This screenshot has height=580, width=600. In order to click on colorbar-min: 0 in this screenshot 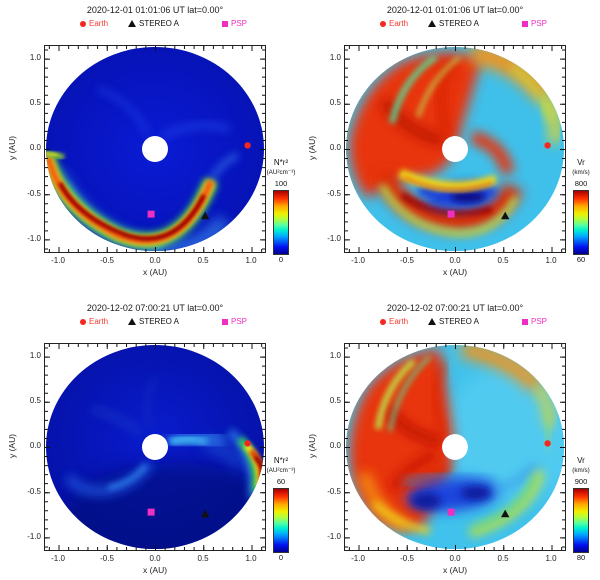, I will do `click(281, 557)`.